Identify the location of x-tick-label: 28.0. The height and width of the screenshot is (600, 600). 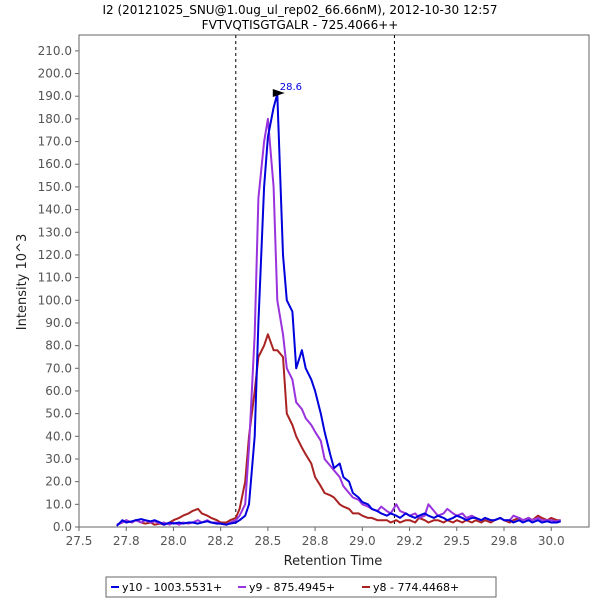
(173, 541).